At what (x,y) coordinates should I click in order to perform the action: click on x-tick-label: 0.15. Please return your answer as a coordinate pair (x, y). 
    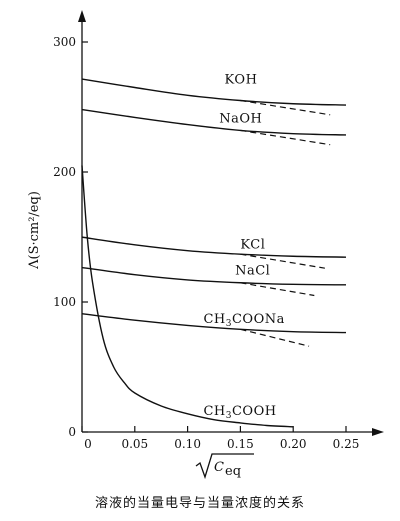
    Looking at the image, I should click on (240, 444).